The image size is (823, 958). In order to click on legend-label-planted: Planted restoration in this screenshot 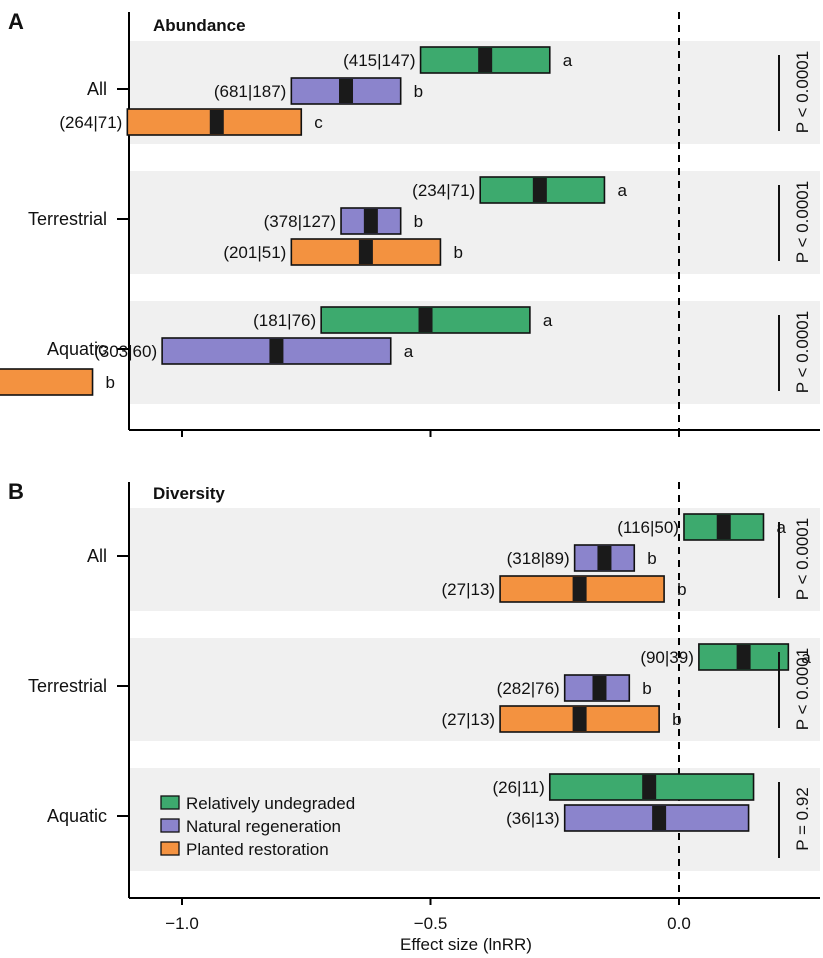, I will do `click(257, 849)`.